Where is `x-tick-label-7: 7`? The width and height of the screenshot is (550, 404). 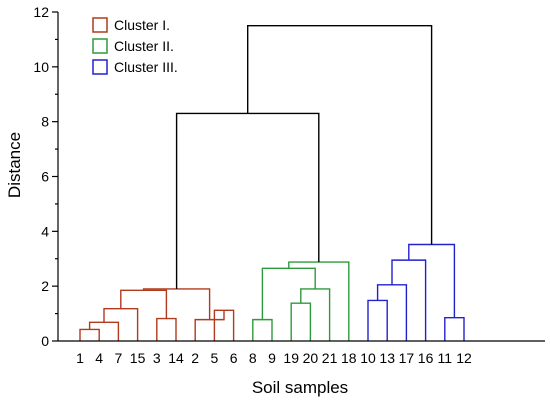 x-tick-label-7: 7 is located at coordinates (119, 358).